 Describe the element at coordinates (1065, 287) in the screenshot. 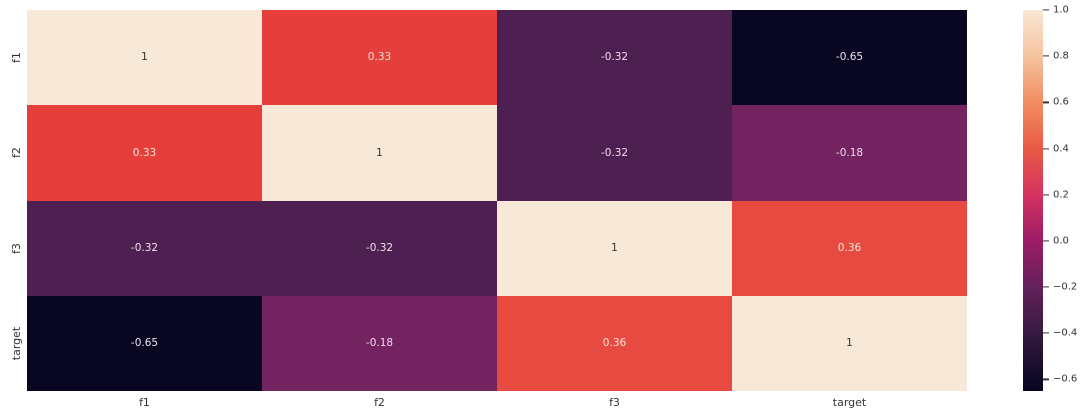

I see `colorbar-tick-label: −0.2` at that location.